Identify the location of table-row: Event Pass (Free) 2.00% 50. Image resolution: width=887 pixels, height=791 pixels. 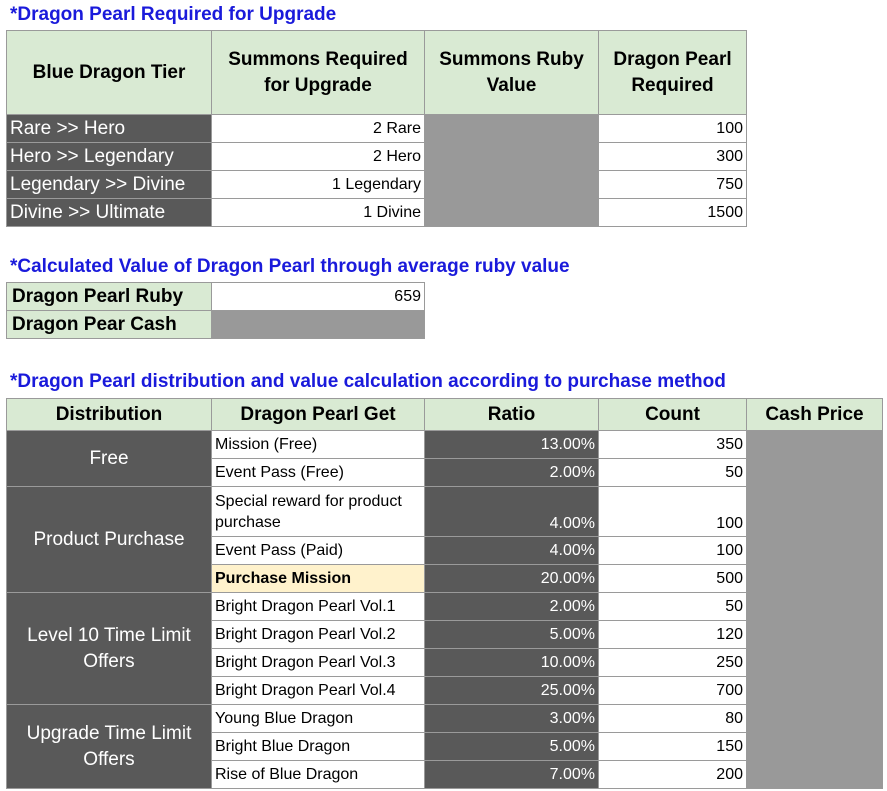
(445, 472).